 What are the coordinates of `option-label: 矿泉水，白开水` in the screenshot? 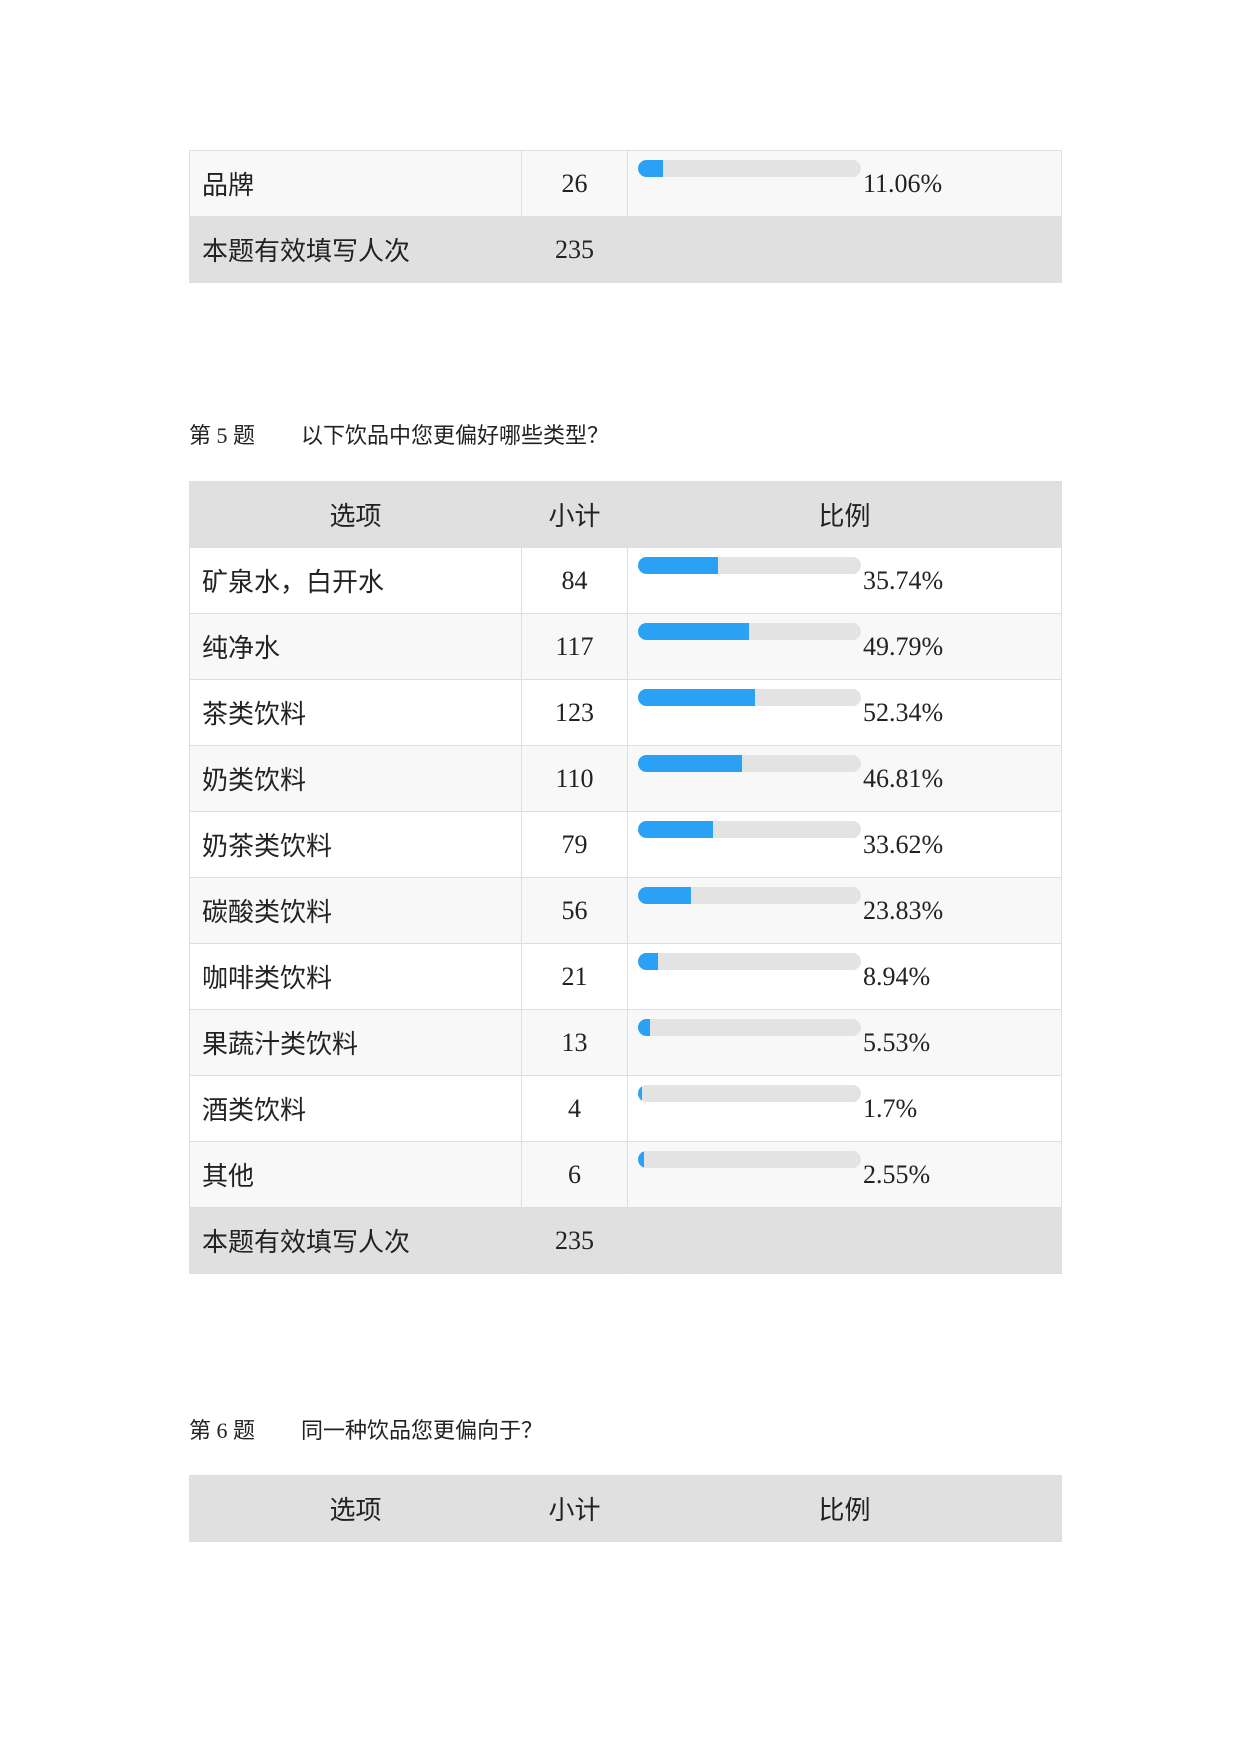 It's located at (355, 580).